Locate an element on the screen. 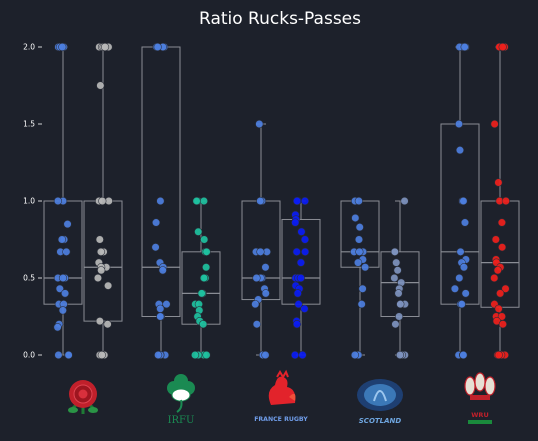  y-tick-label: 2.0 is located at coordinates (29, 47).